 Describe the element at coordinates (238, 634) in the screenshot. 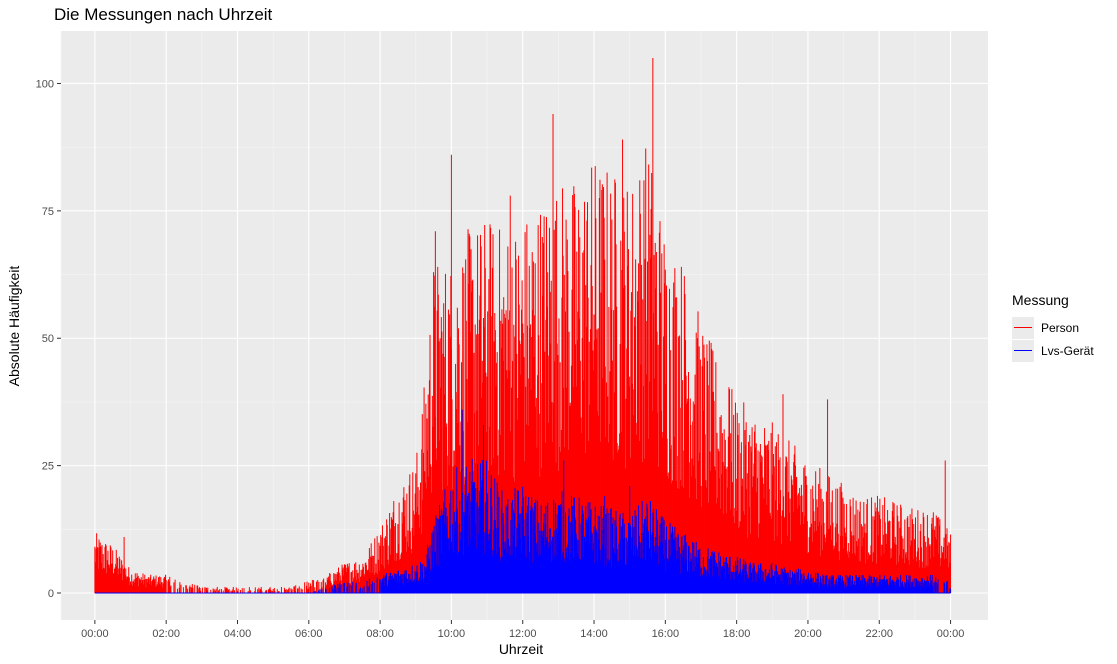

I see `x-tick-label: 04:00` at that location.